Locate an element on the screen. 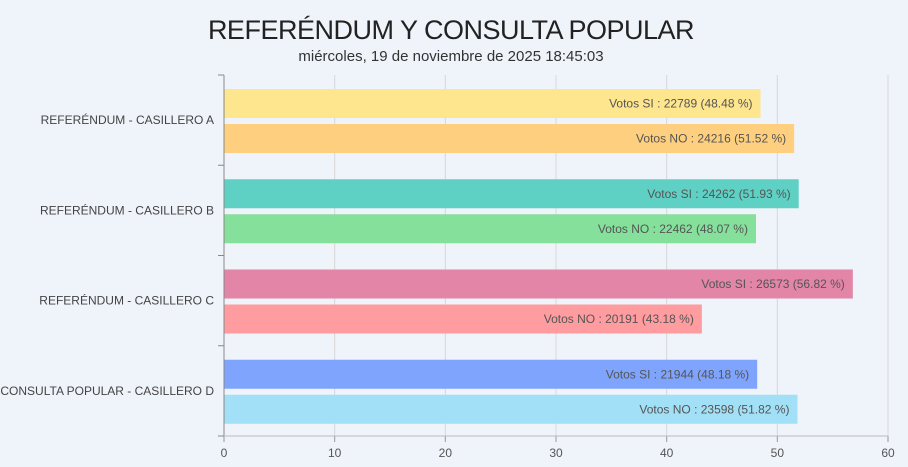  bar-data-label: Votos NO : 23598 (51.82 %) is located at coordinates (714, 409).